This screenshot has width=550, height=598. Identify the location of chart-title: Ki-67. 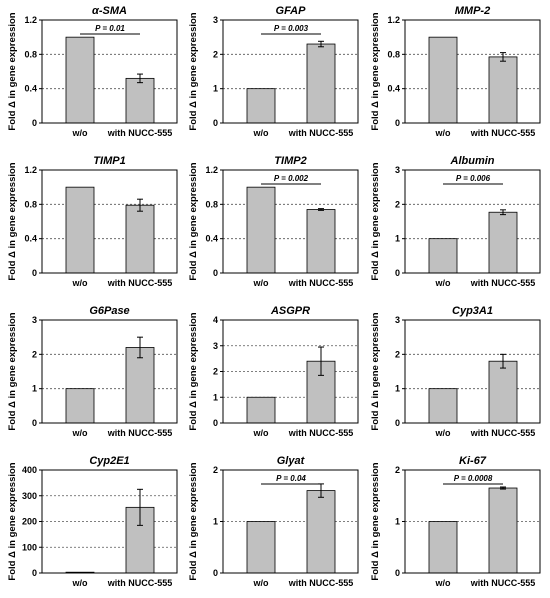
(473, 461).